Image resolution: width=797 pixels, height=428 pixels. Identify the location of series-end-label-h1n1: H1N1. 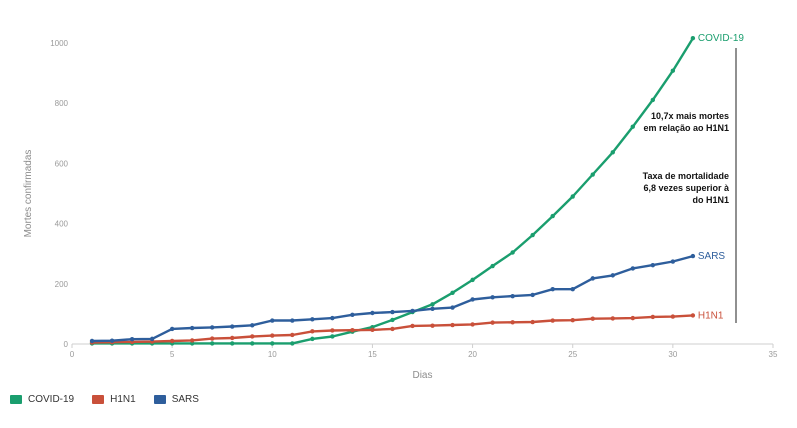
(711, 315).